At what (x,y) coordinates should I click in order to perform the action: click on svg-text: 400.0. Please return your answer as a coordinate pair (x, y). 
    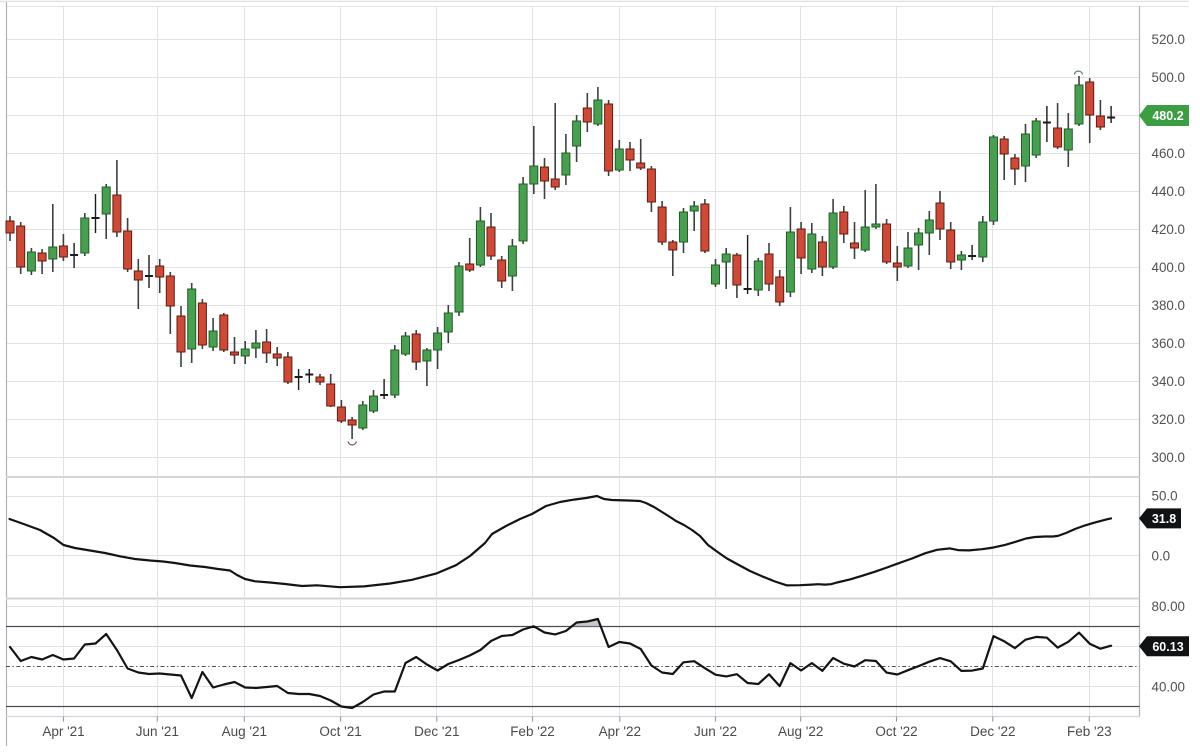
    Looking at the image, I should click on (1169, 267).